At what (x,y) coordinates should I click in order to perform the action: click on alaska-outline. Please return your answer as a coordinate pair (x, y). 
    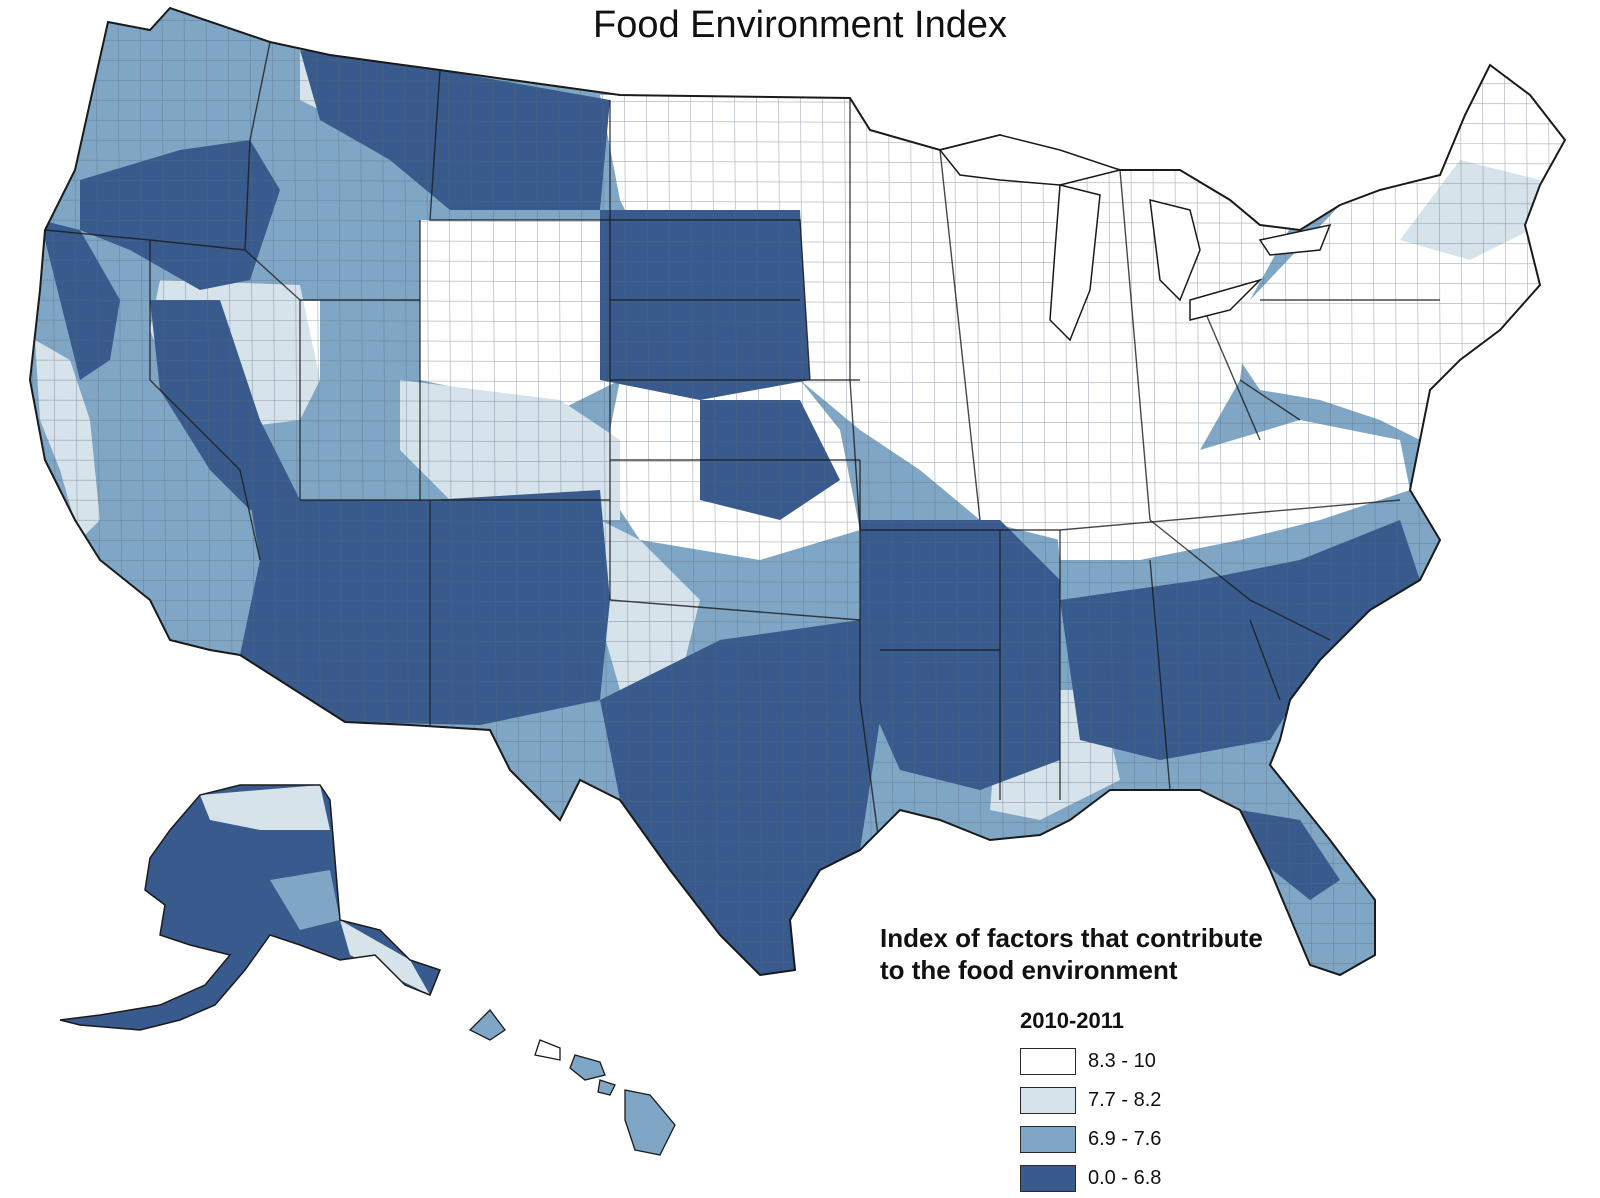
    Looking at the image, I should click on (250, 907).